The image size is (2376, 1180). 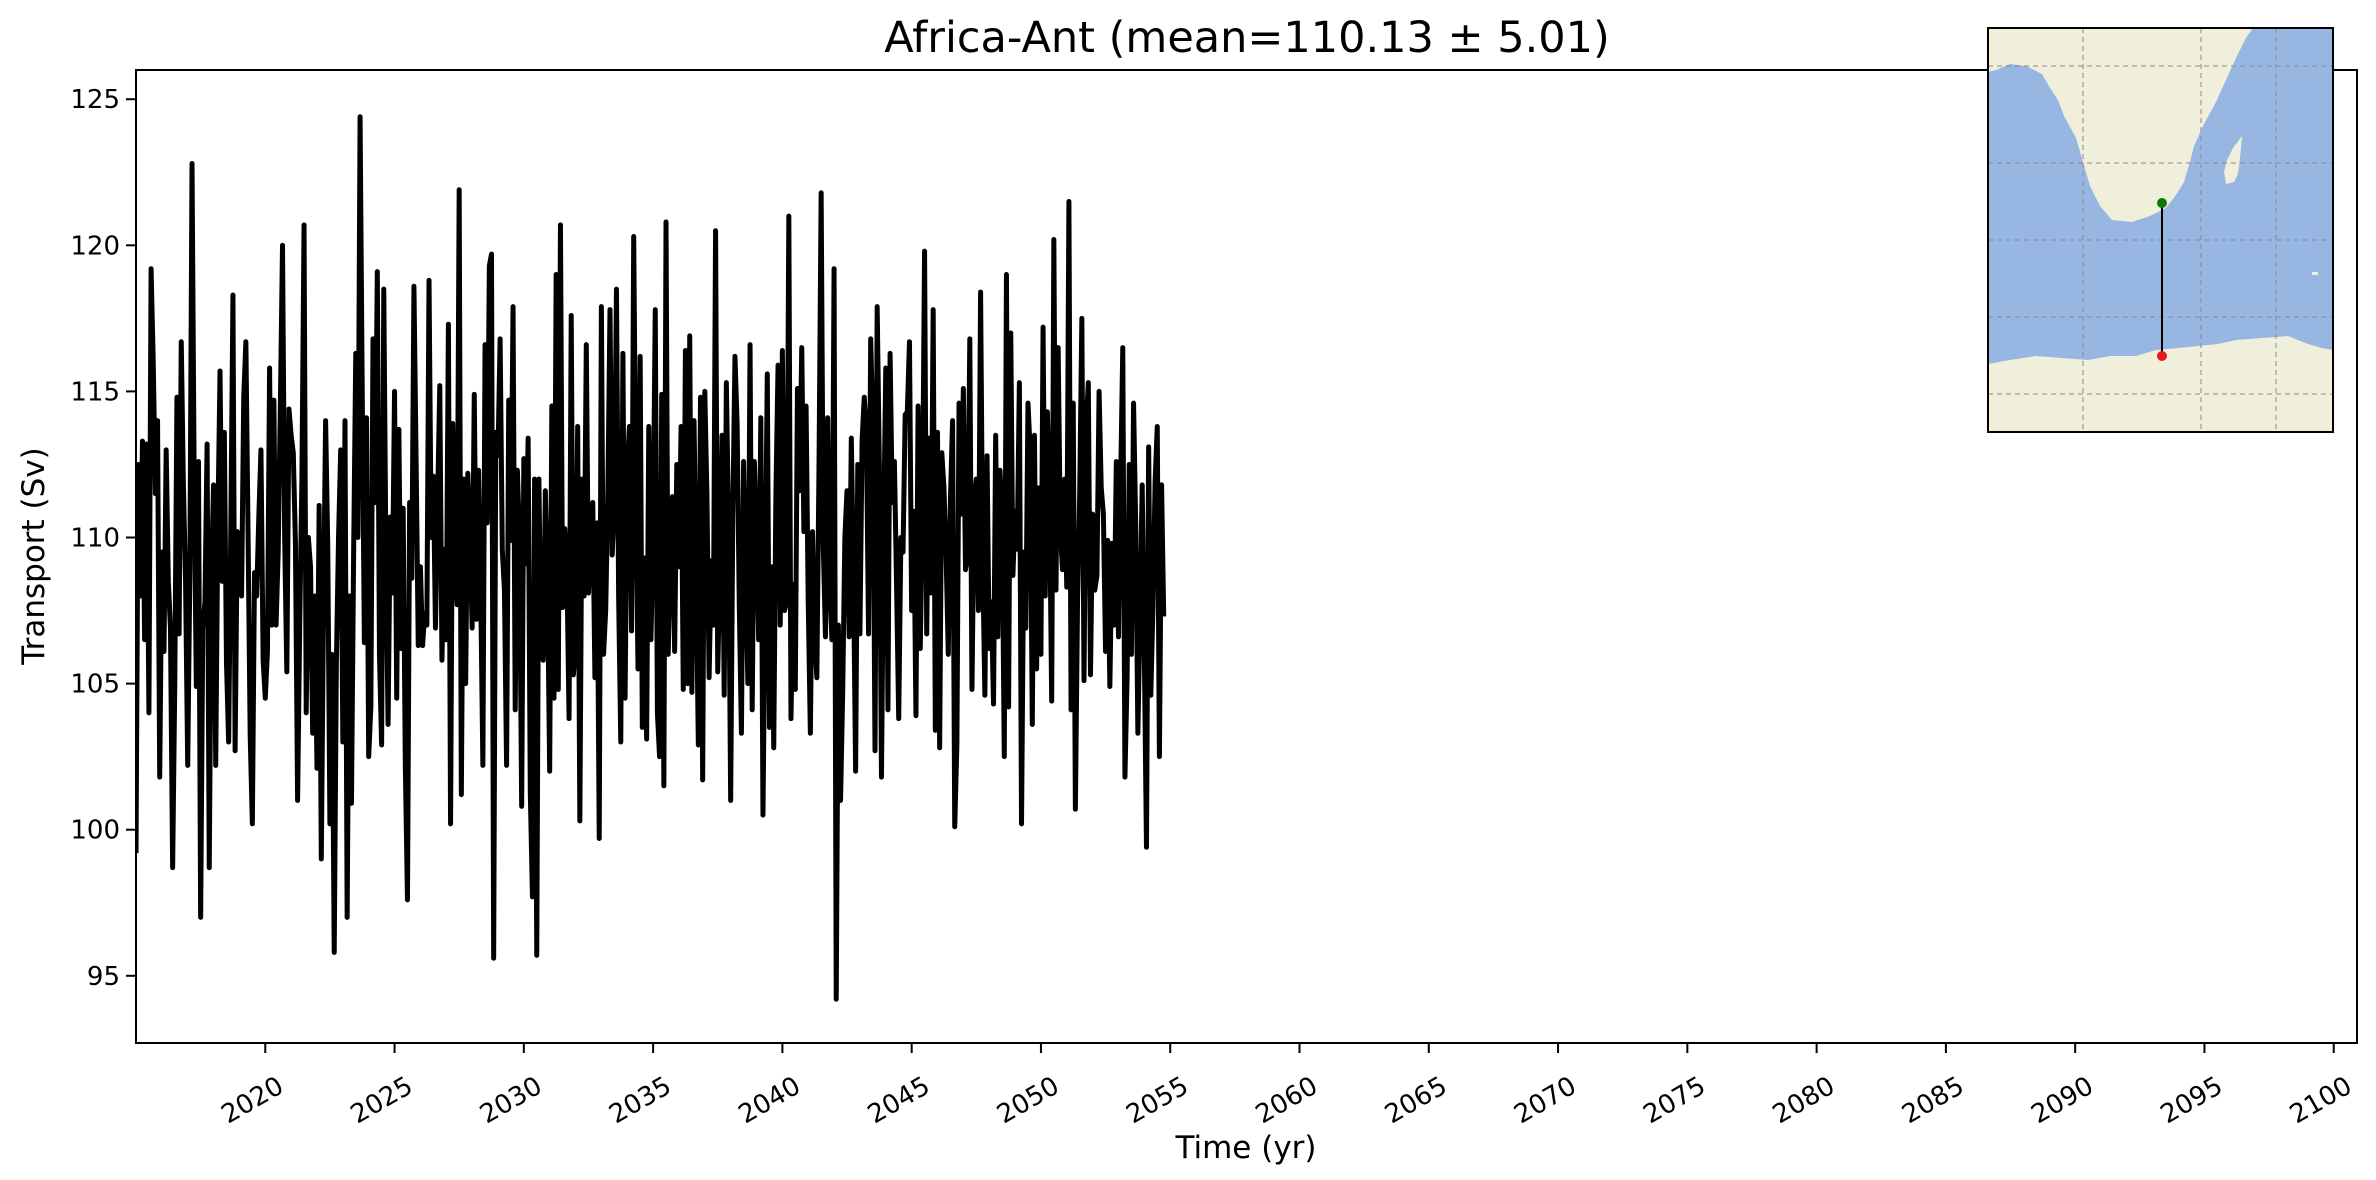 What do you see at coordinates (95, 246) in the screenshot?
I see `y-tick-label: 120` at bounding box center [95, 246].